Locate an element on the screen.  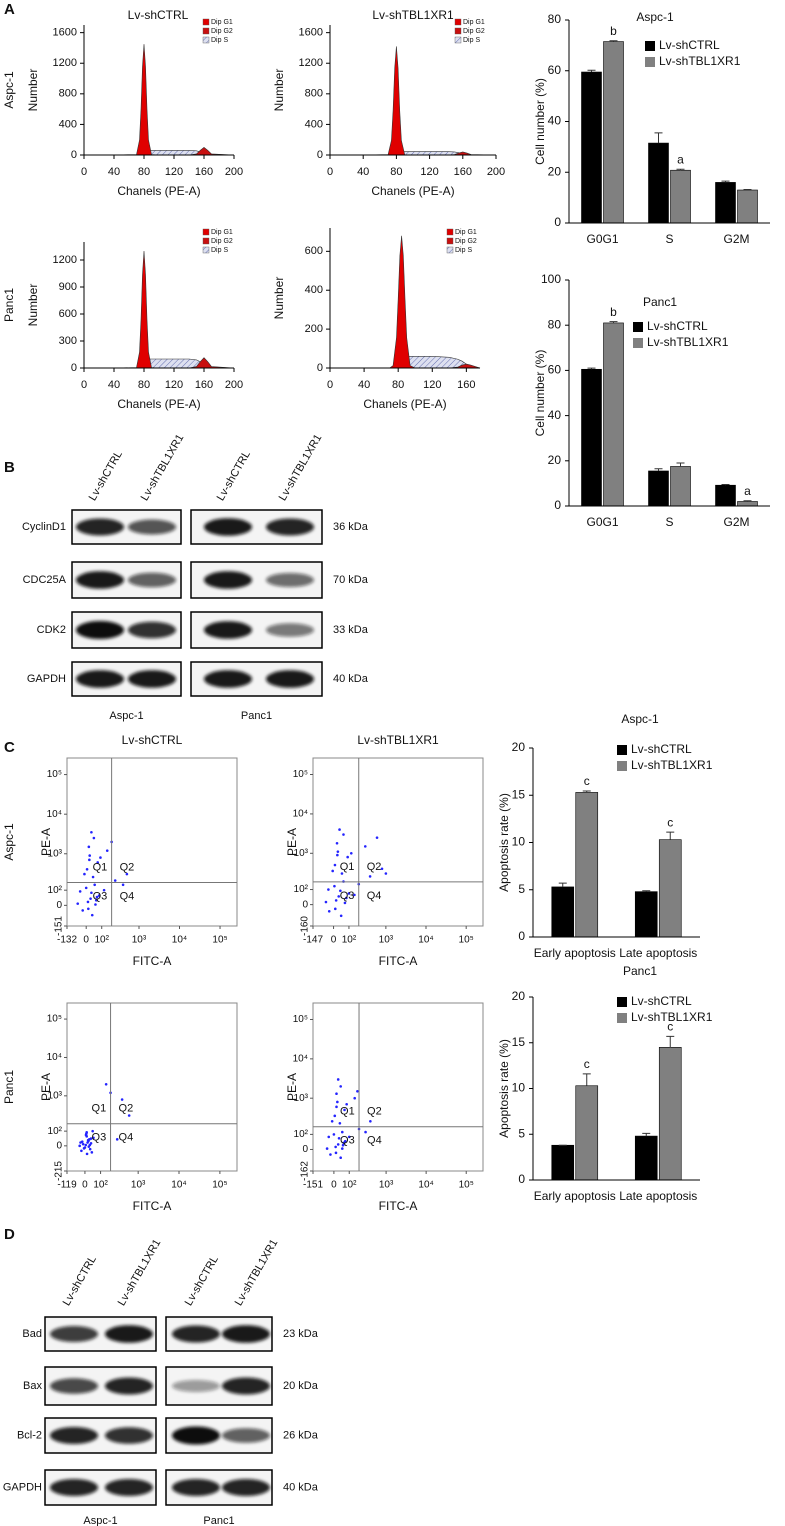
x-tick-label: G0G1 is located at coordinates (602, 522).